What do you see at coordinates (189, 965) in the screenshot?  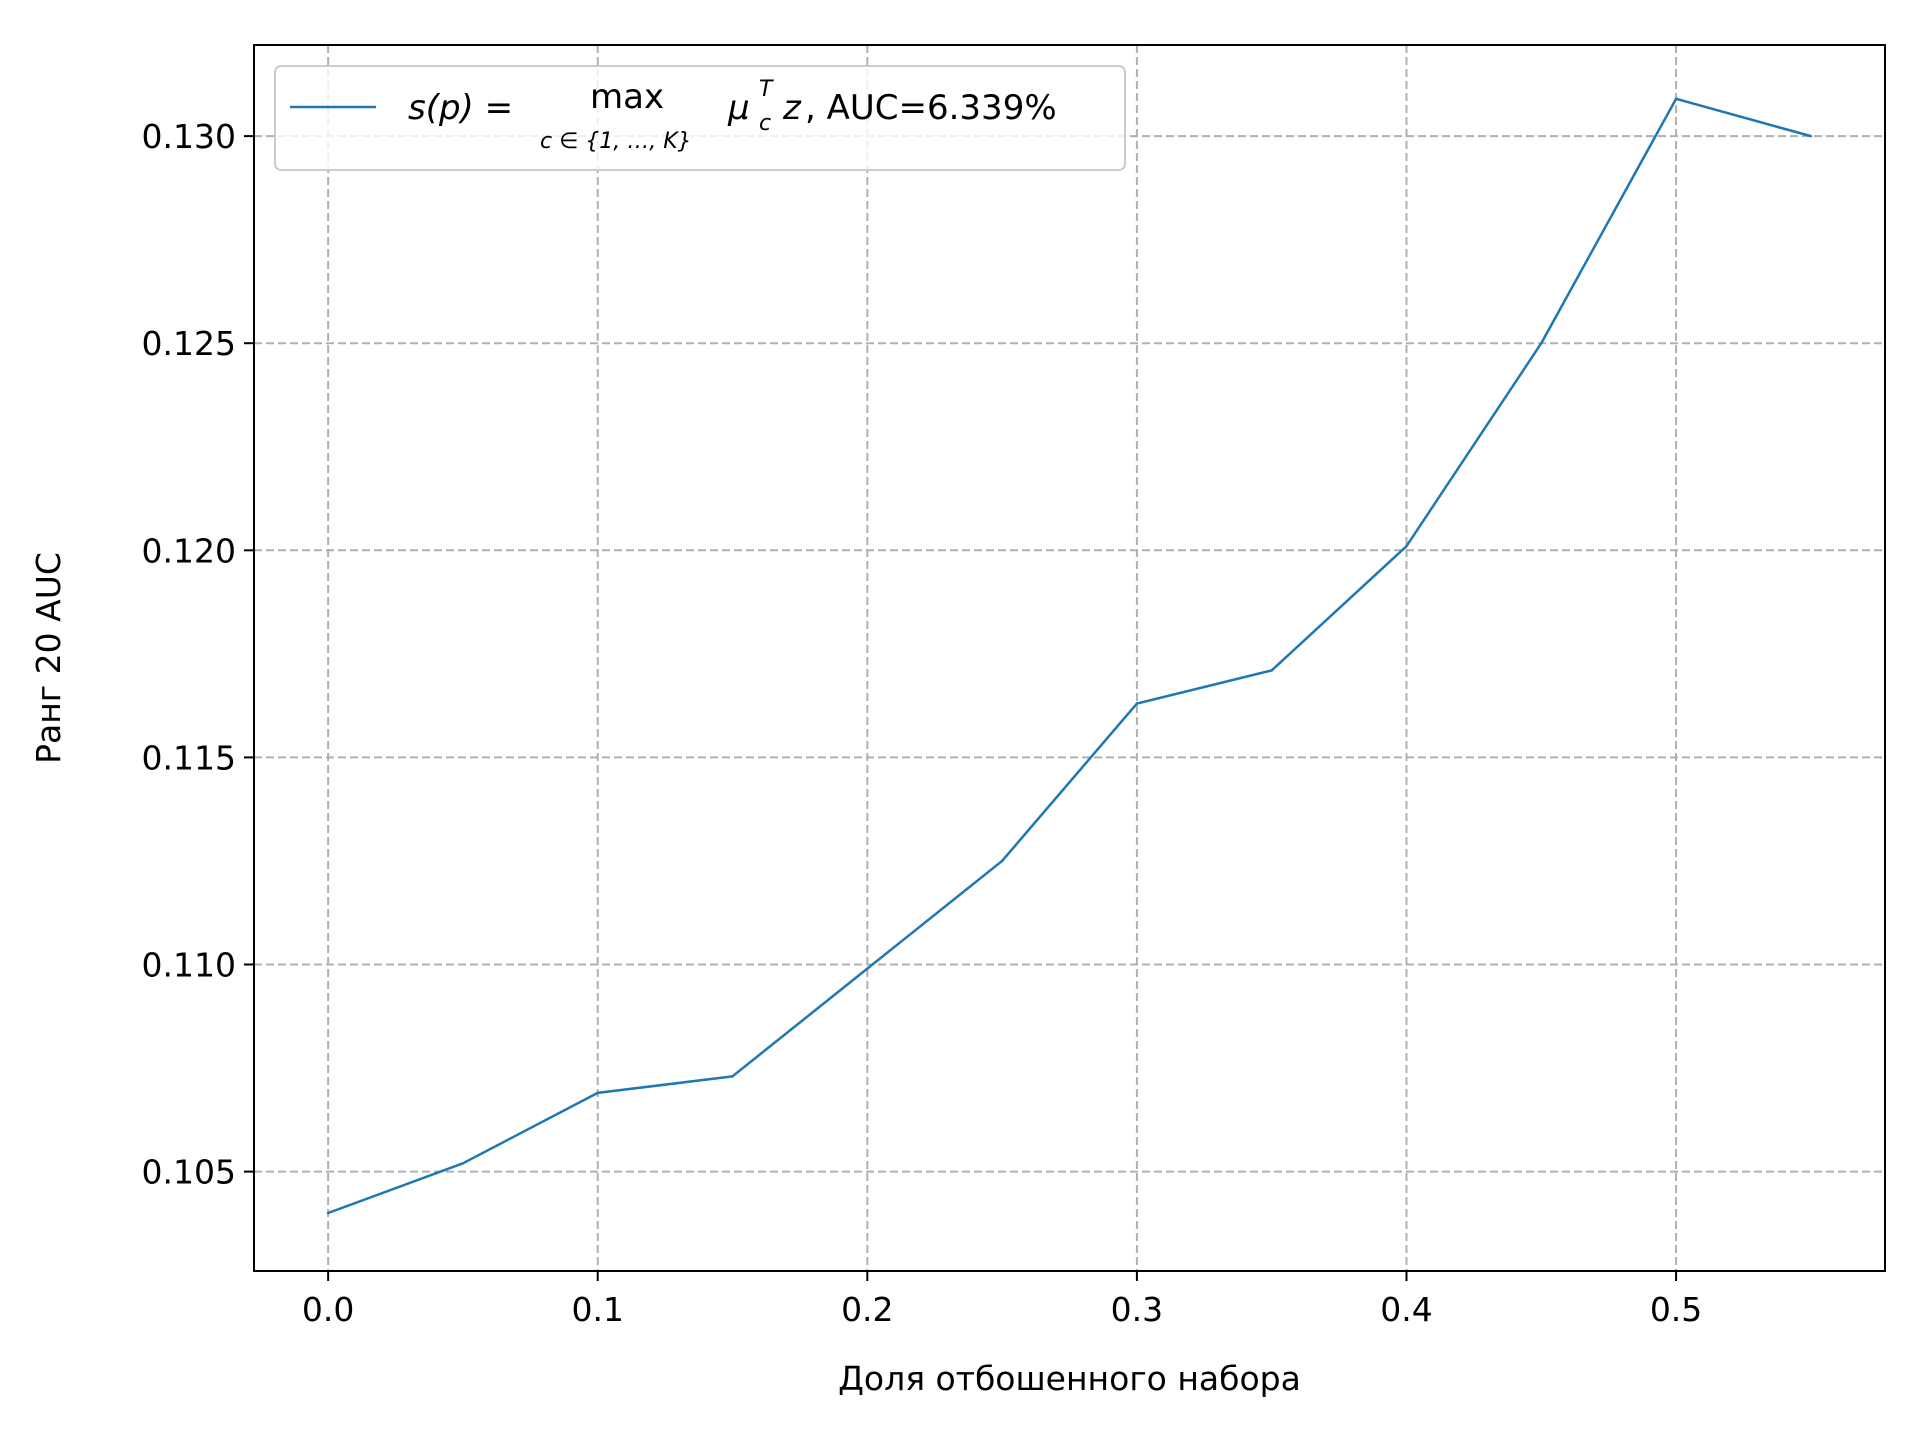 I see `y-tick-label: 0.110` at bounding box center [189, 965].